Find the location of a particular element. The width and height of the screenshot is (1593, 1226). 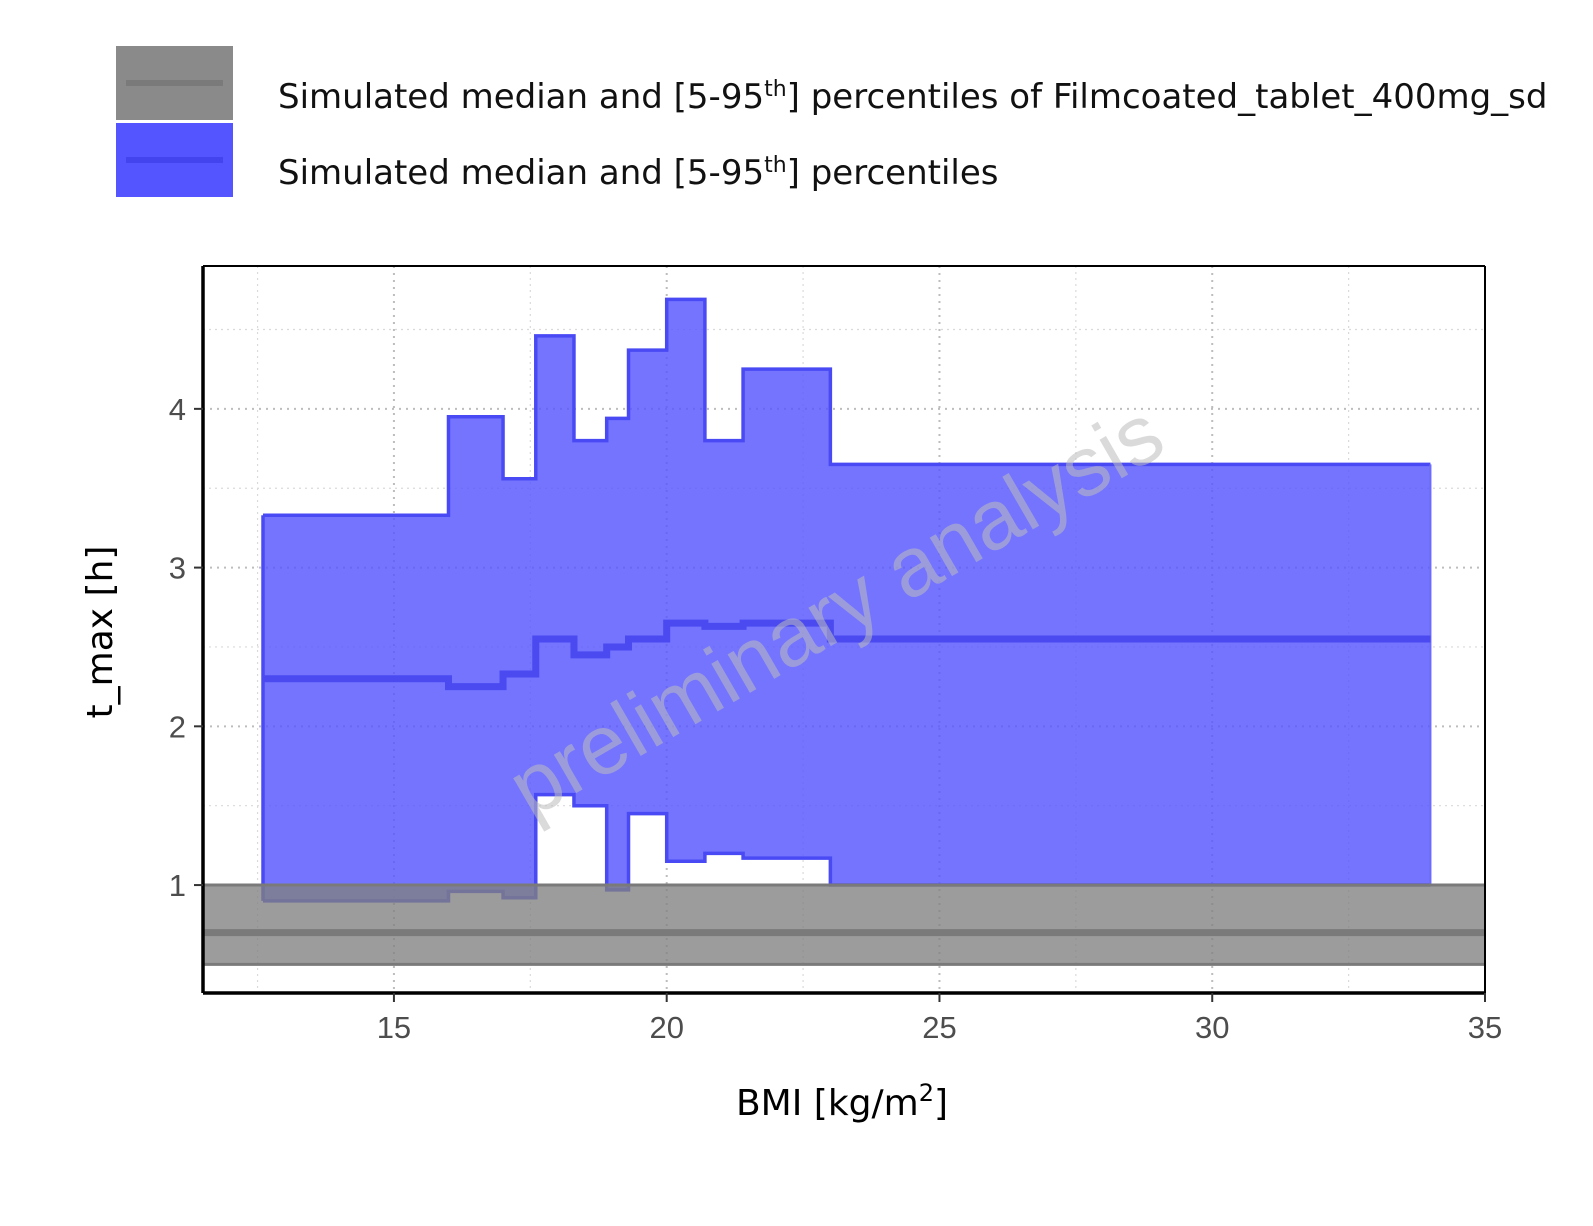

y-tick-label: 1 is located at coordinates (177, 885).